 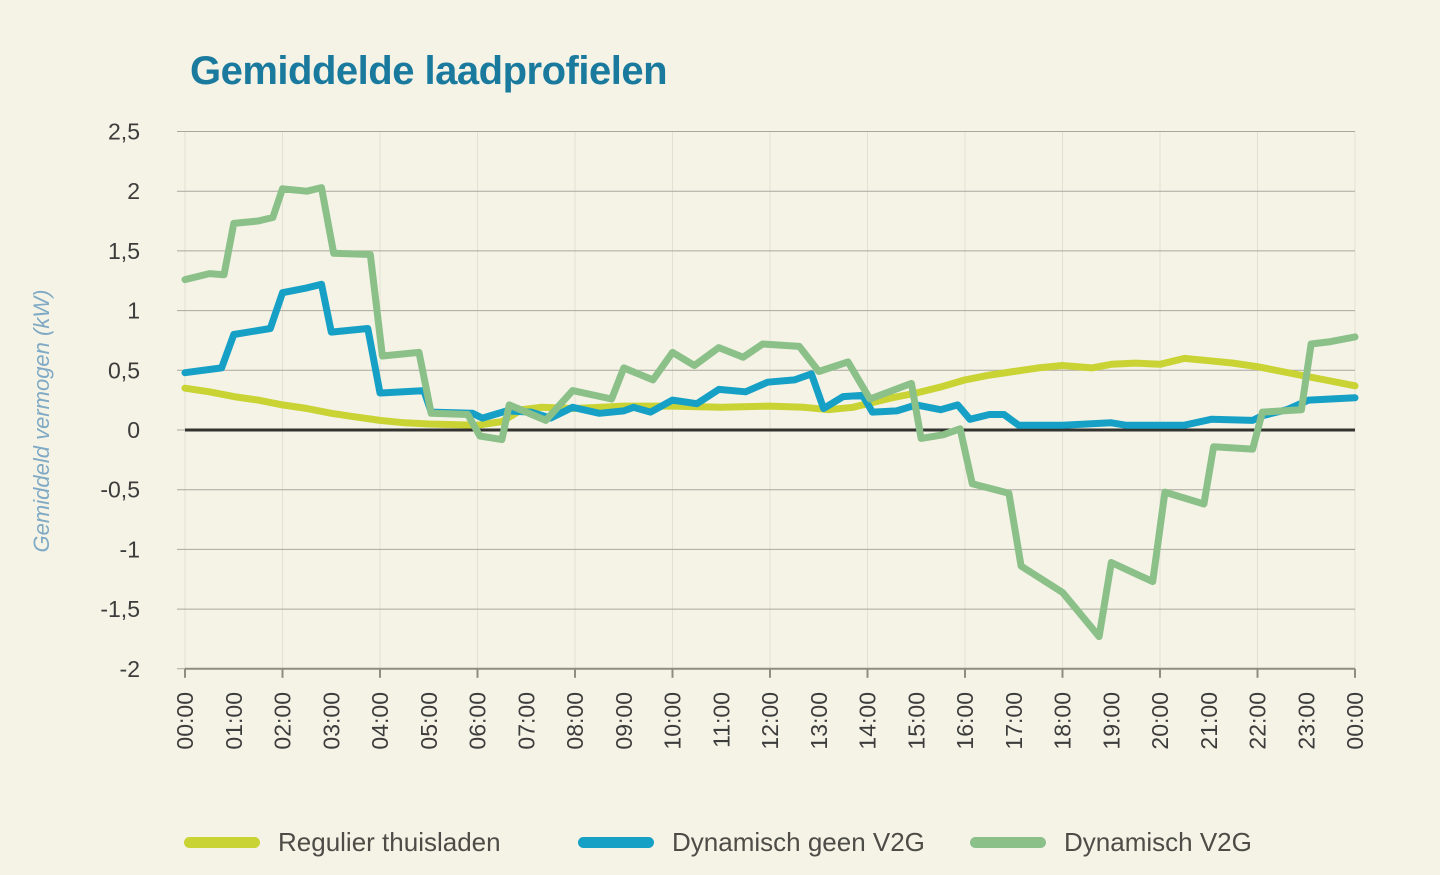 What do you see at coordinates (1063, 721) in the screenshot?
I see `x-tick-label: 18:00` at bounding box center [1063, 721].